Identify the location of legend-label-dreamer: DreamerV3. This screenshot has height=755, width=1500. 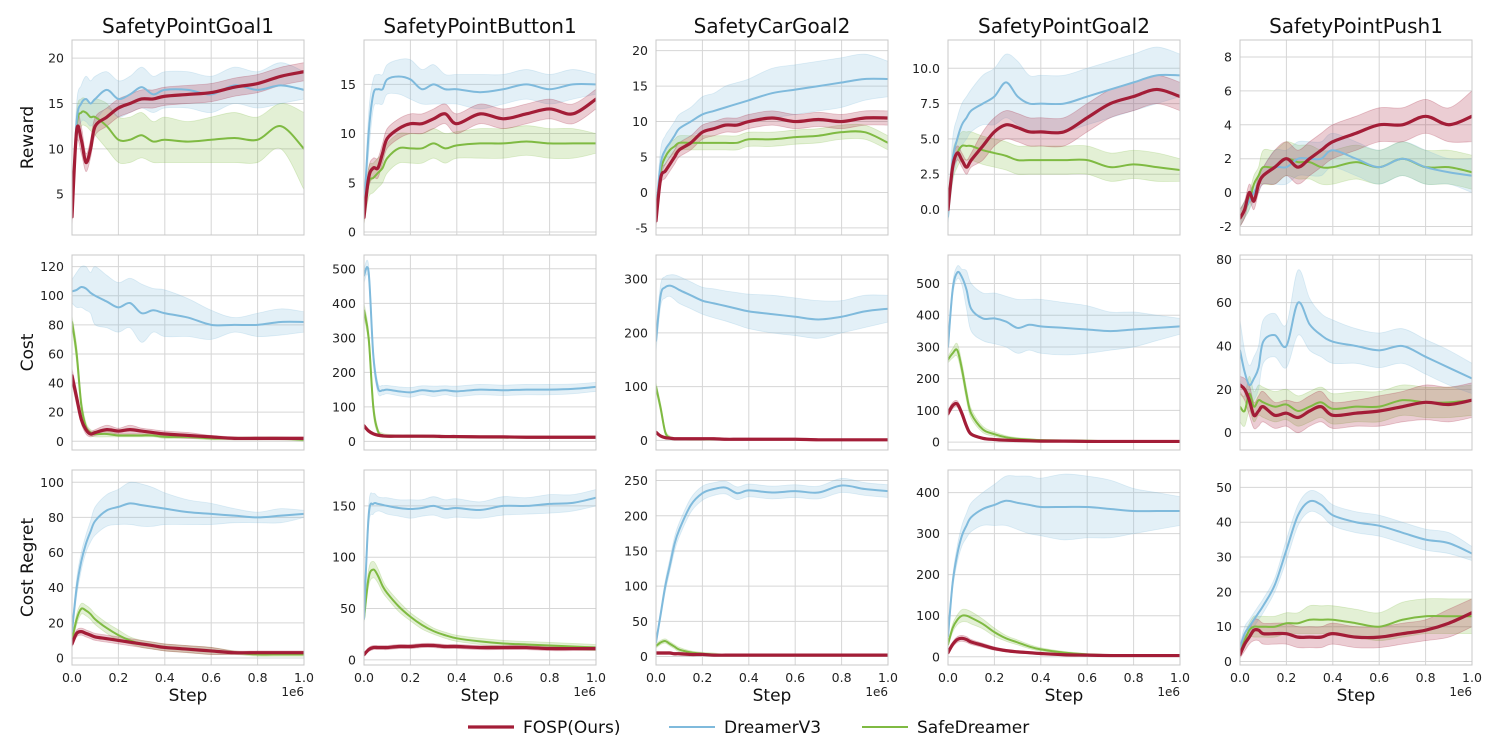
(772, 728).